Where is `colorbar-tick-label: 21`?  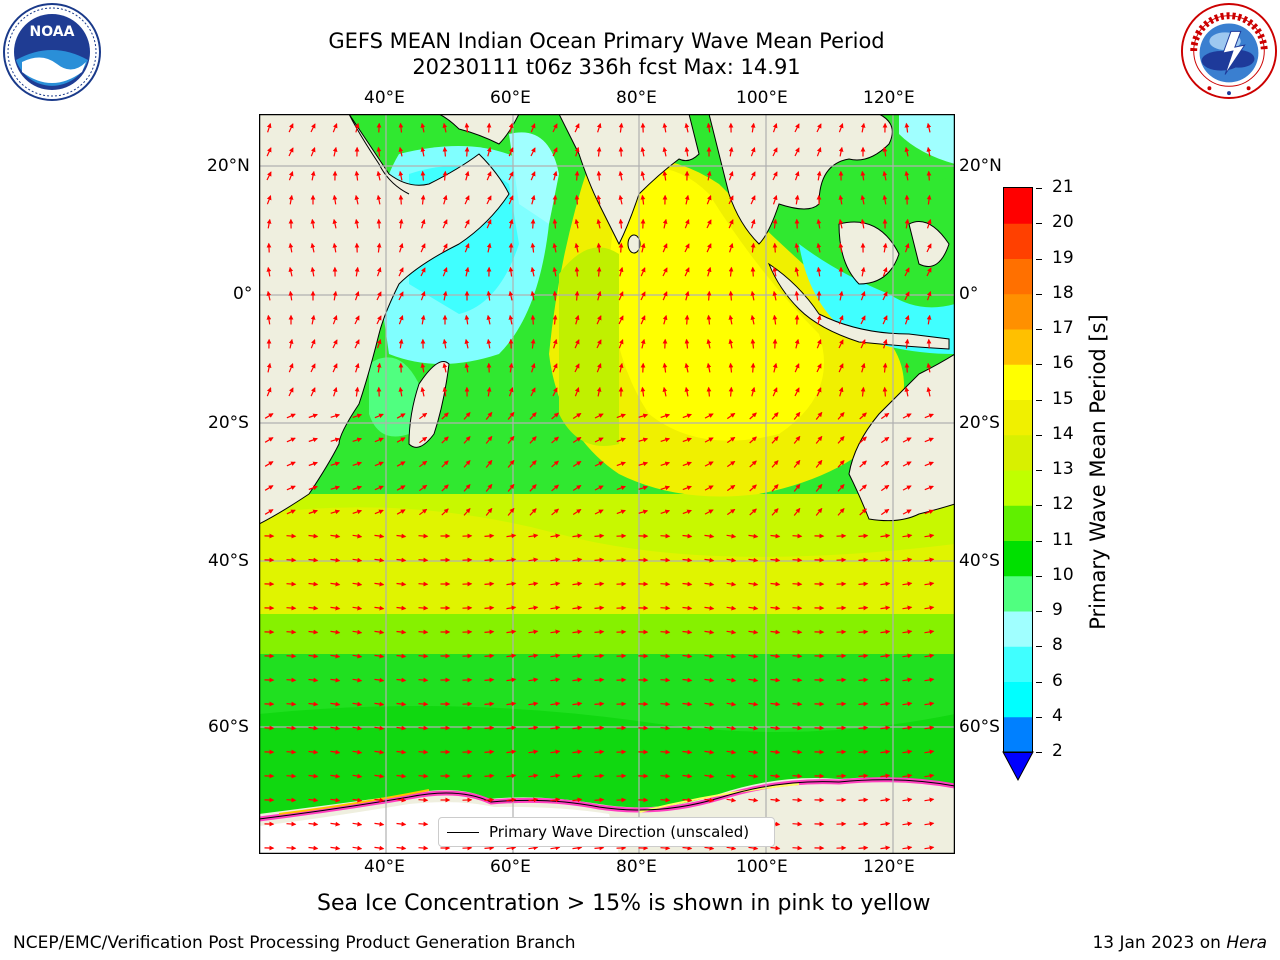
colorbar-tick-label: 21 is located at coordinates (1063, 187).